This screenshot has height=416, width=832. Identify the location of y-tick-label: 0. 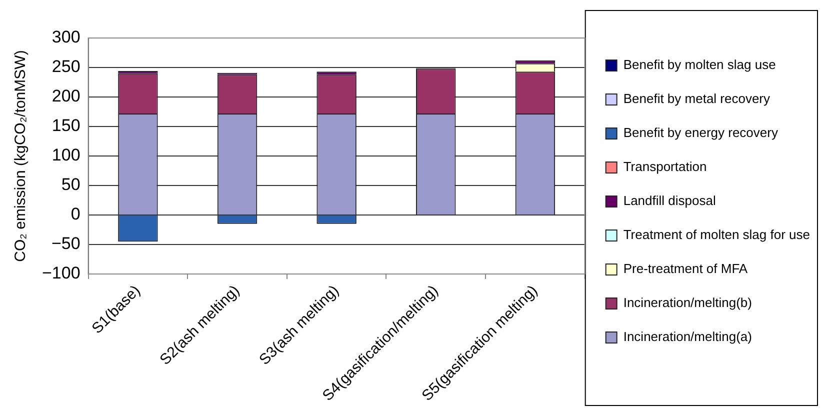
(75, 214).